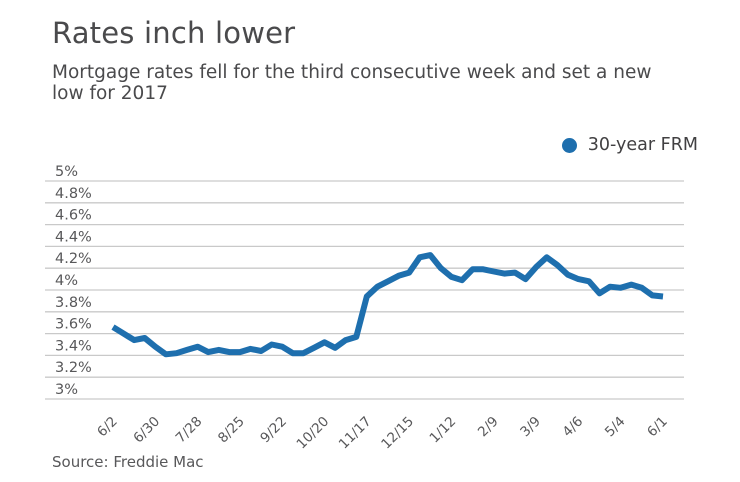 The height and width of the screenshot is (482, 740). What do you see at coordinates (66, 390) in the screenshot?
I see `y-tick-label: 3%` at bounding box center [66, 390].